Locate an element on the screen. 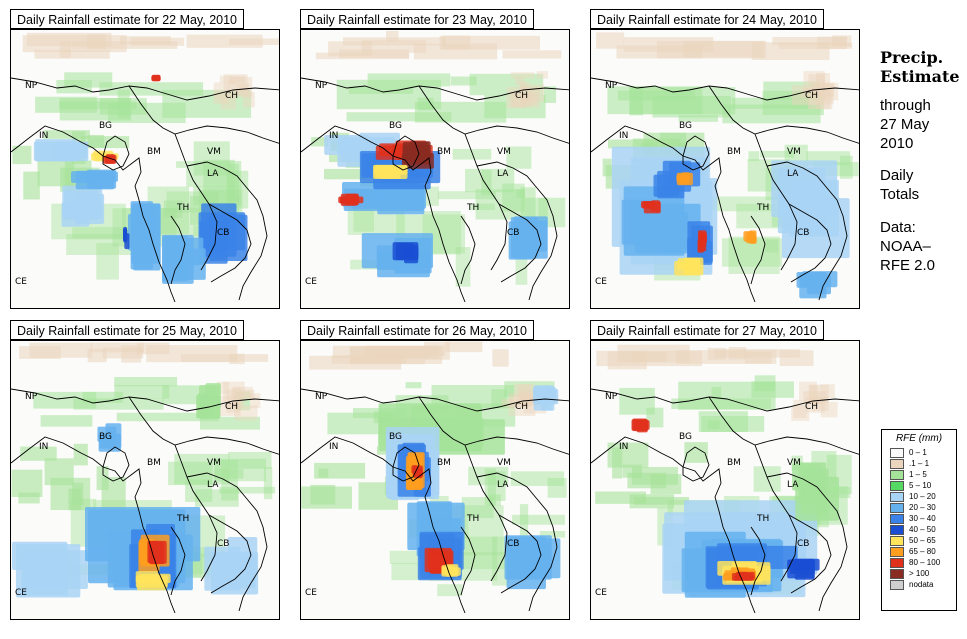 Image resolution: width=967 pixels, height=639 pixels. legend-label: 0 – 1 is located at coordinates (918, 452).